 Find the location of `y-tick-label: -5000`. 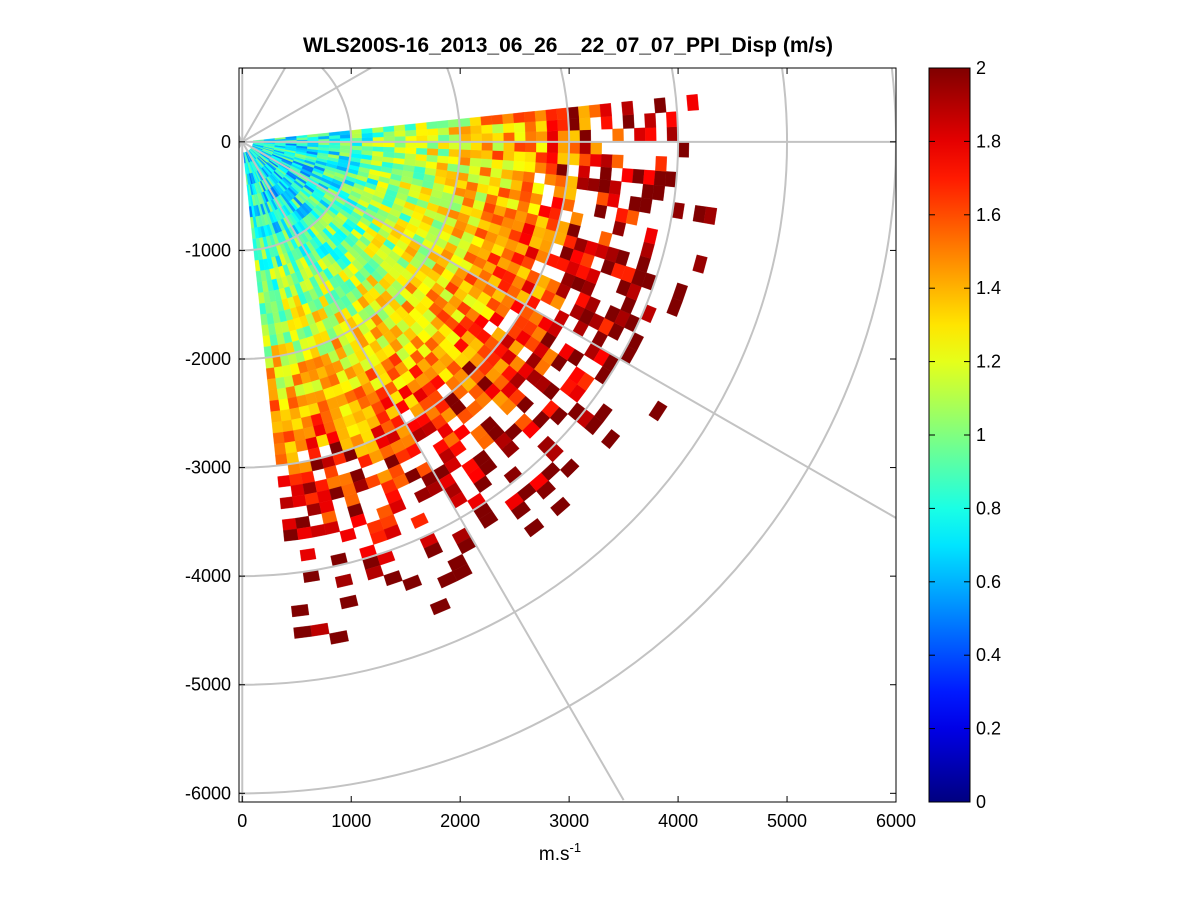

y-tick-label: -5000 is located at coordinates (208, 685).